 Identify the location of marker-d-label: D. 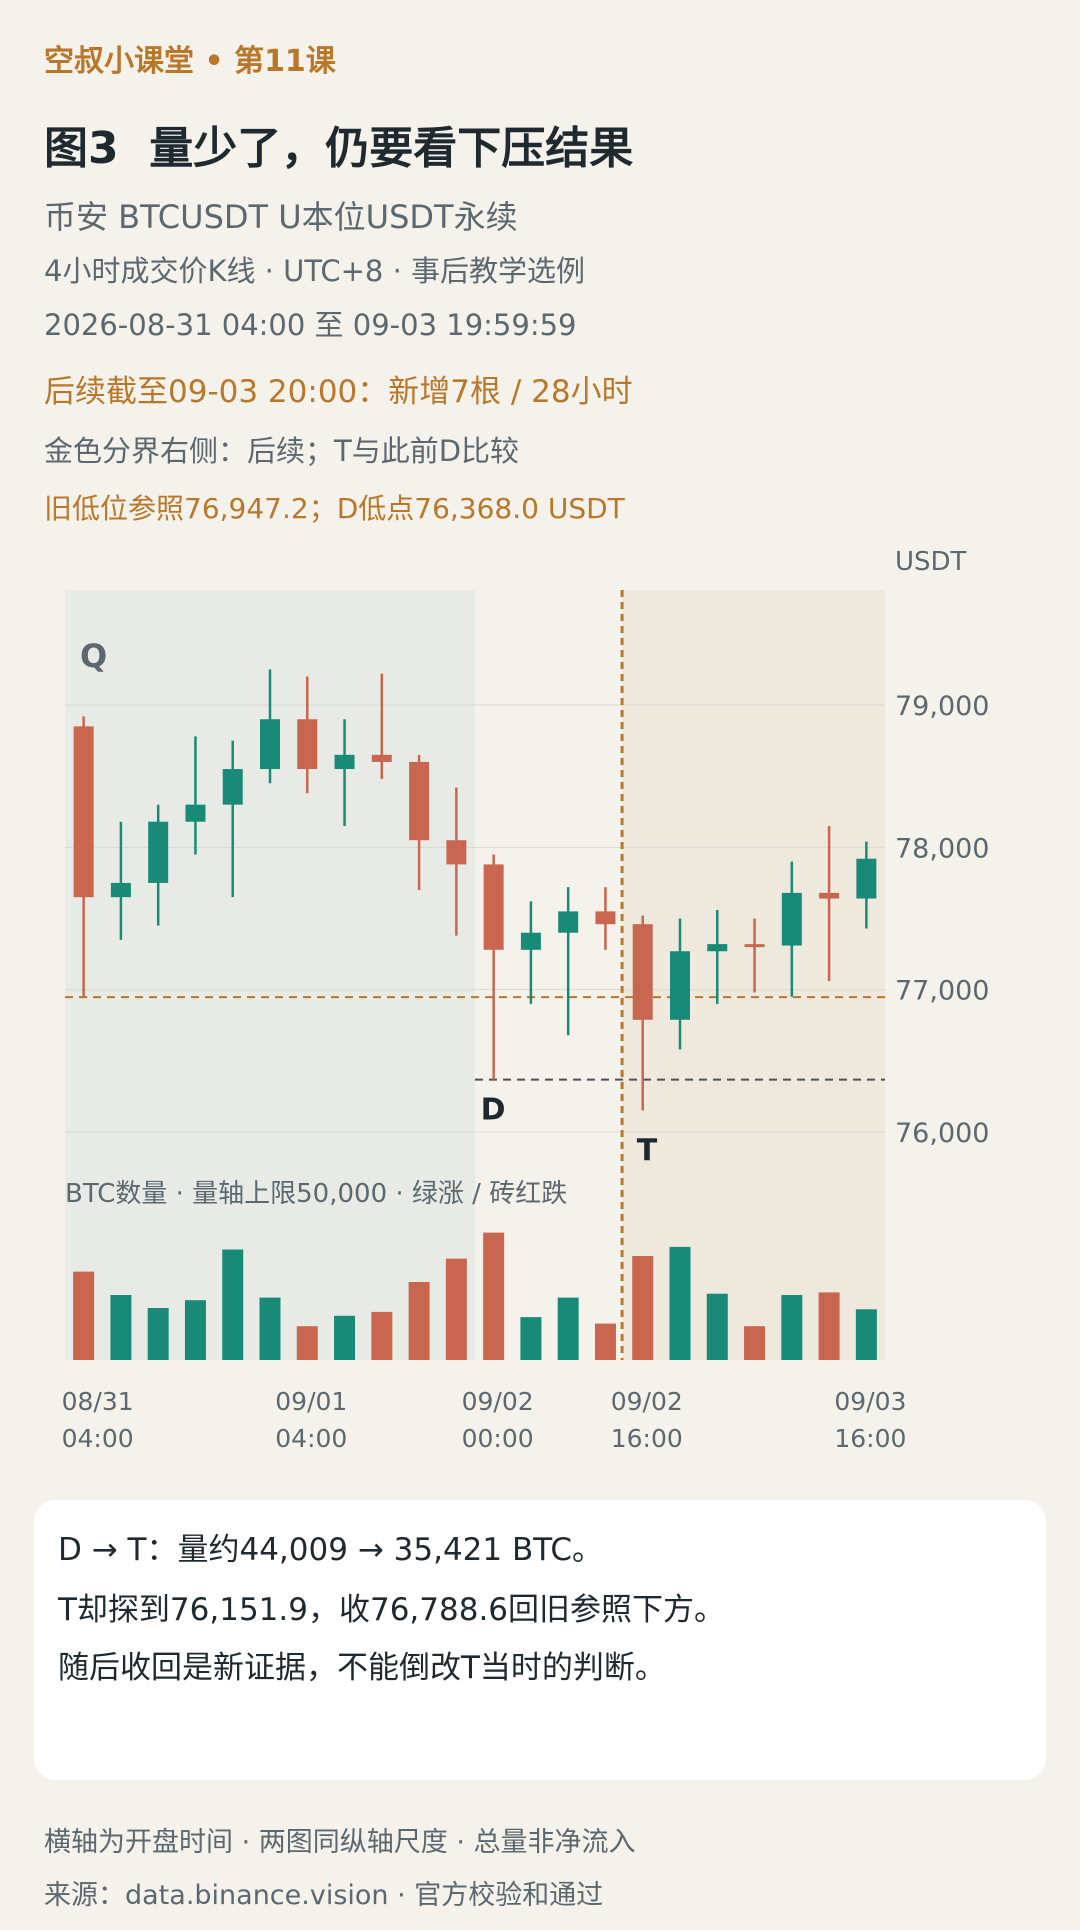
(493, 1110).